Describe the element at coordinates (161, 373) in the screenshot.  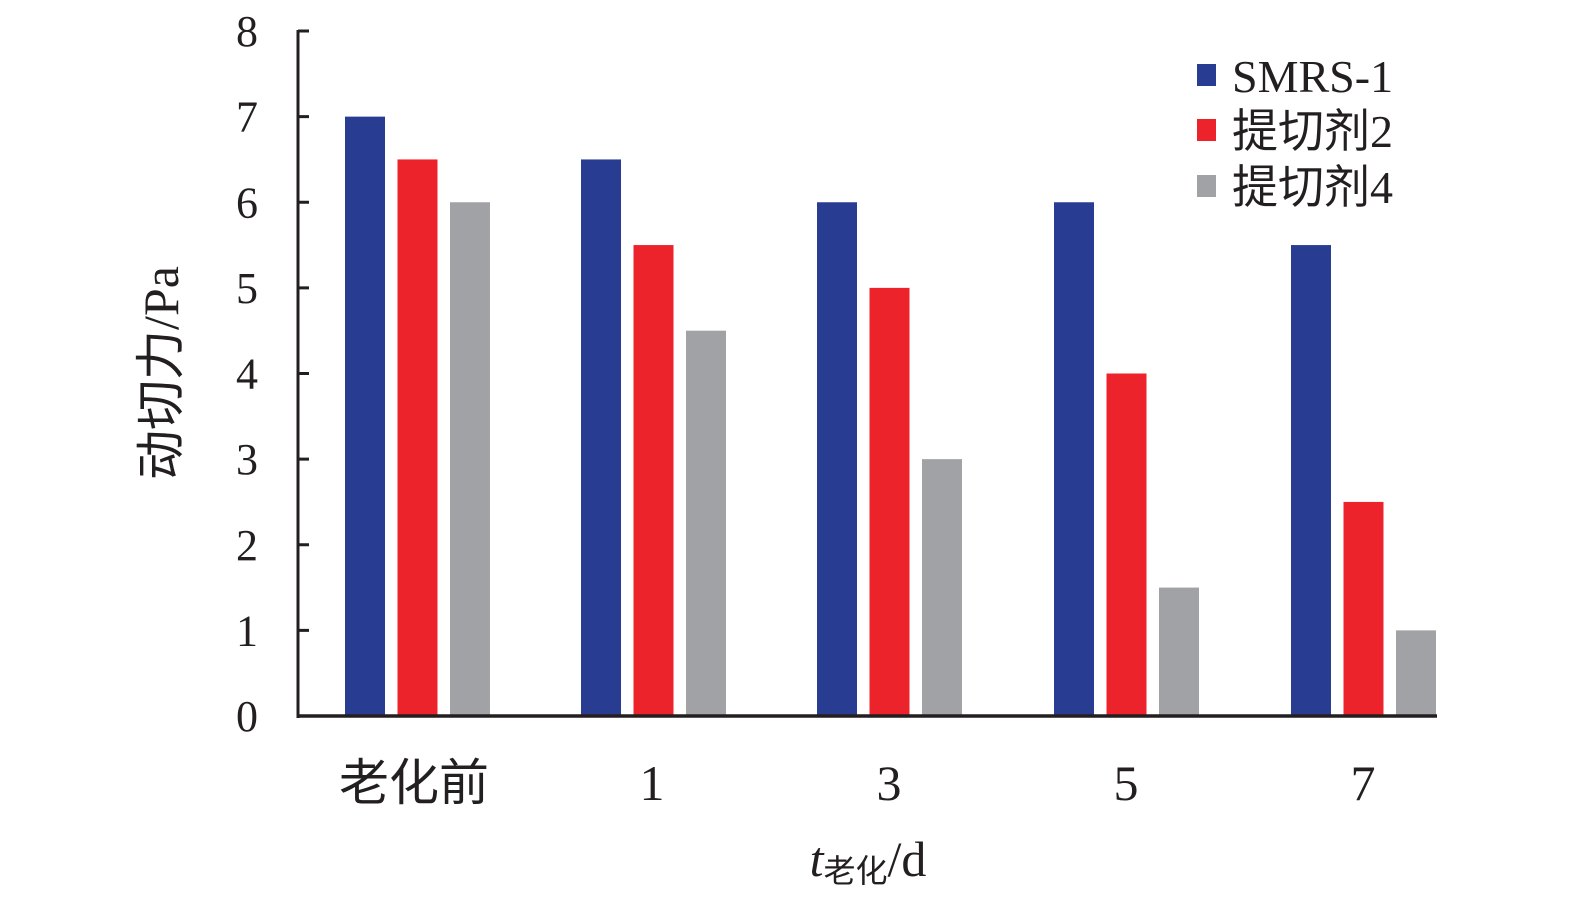
I see `y-axis-label: 动切力/Pa` at that location.